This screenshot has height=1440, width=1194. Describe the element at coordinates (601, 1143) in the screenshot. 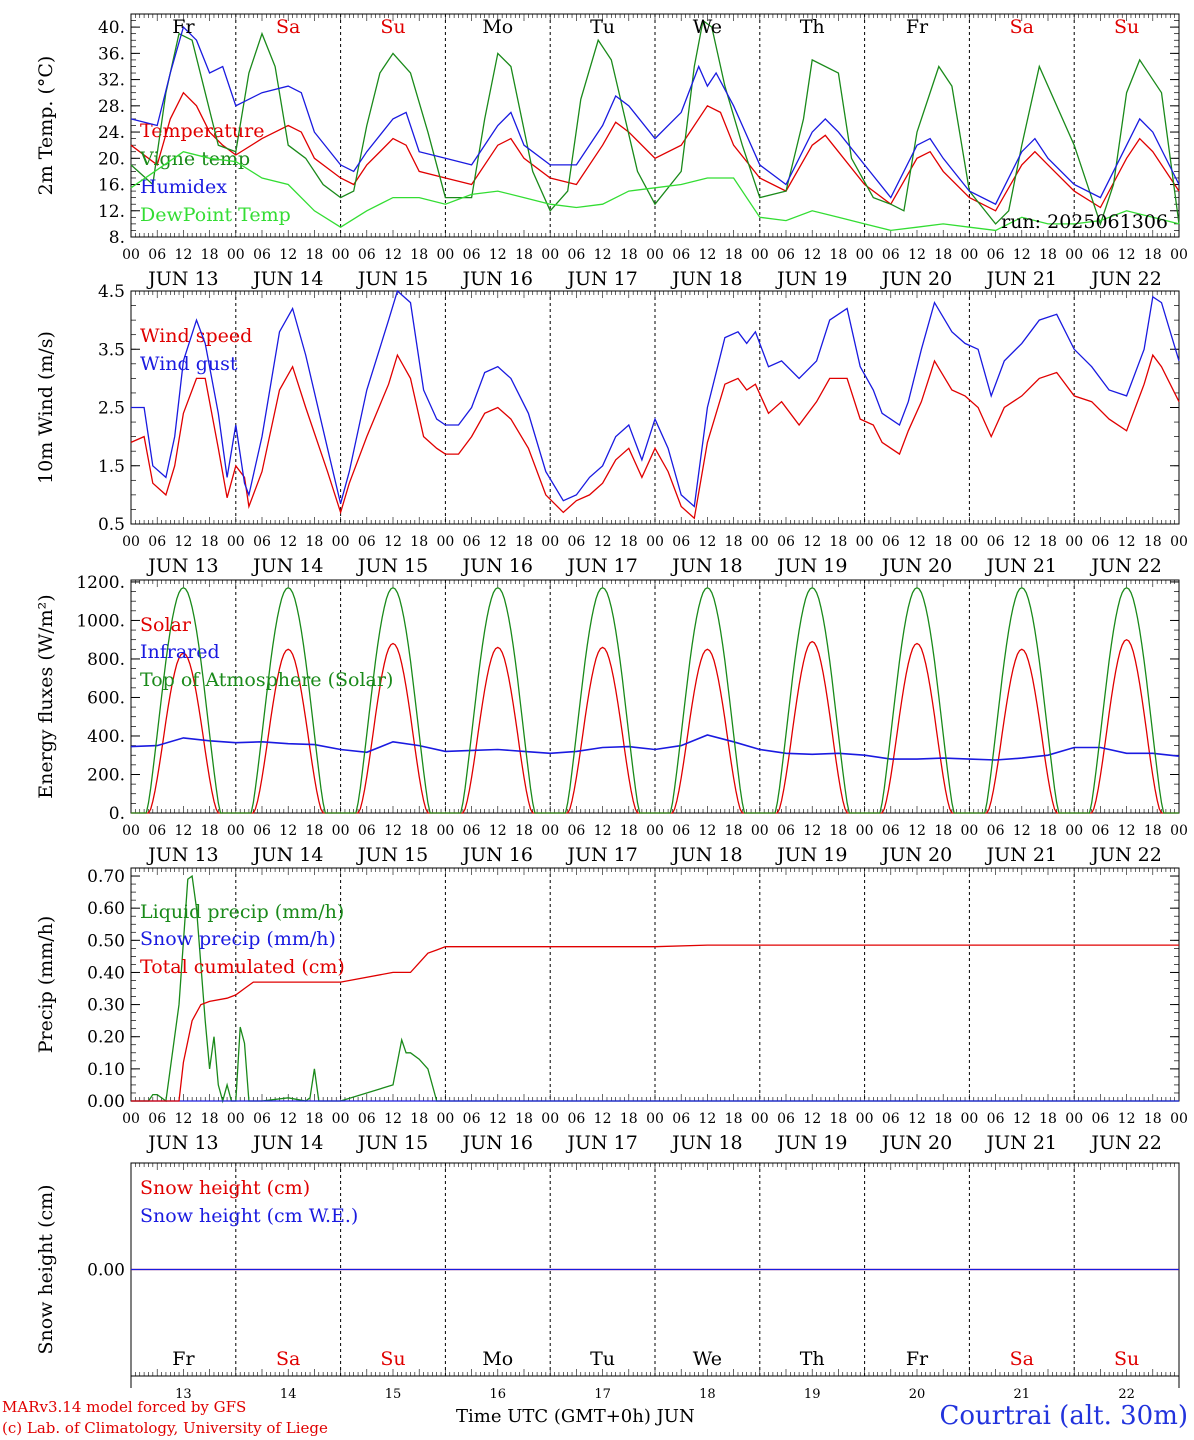

I see `x-date-label: JUN 17` at that location.